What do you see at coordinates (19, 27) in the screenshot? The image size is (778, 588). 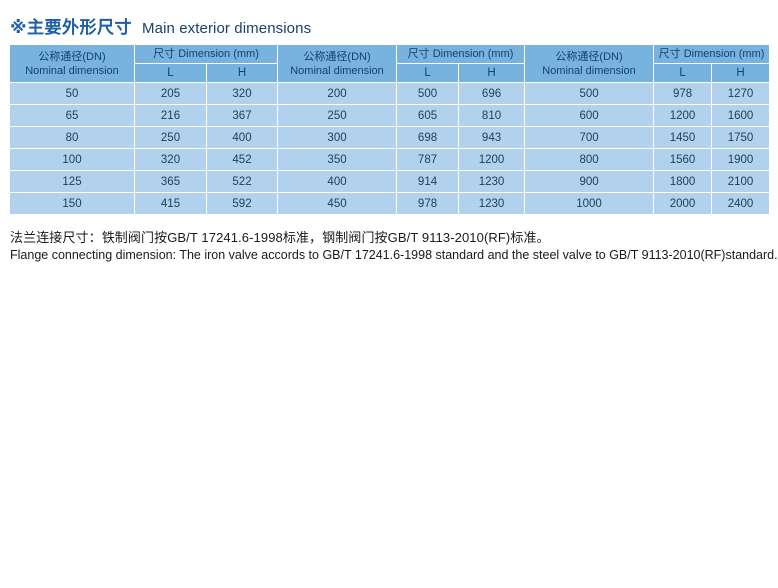 I see `title-marker-icon: ※` at bounding box center [19, 27].